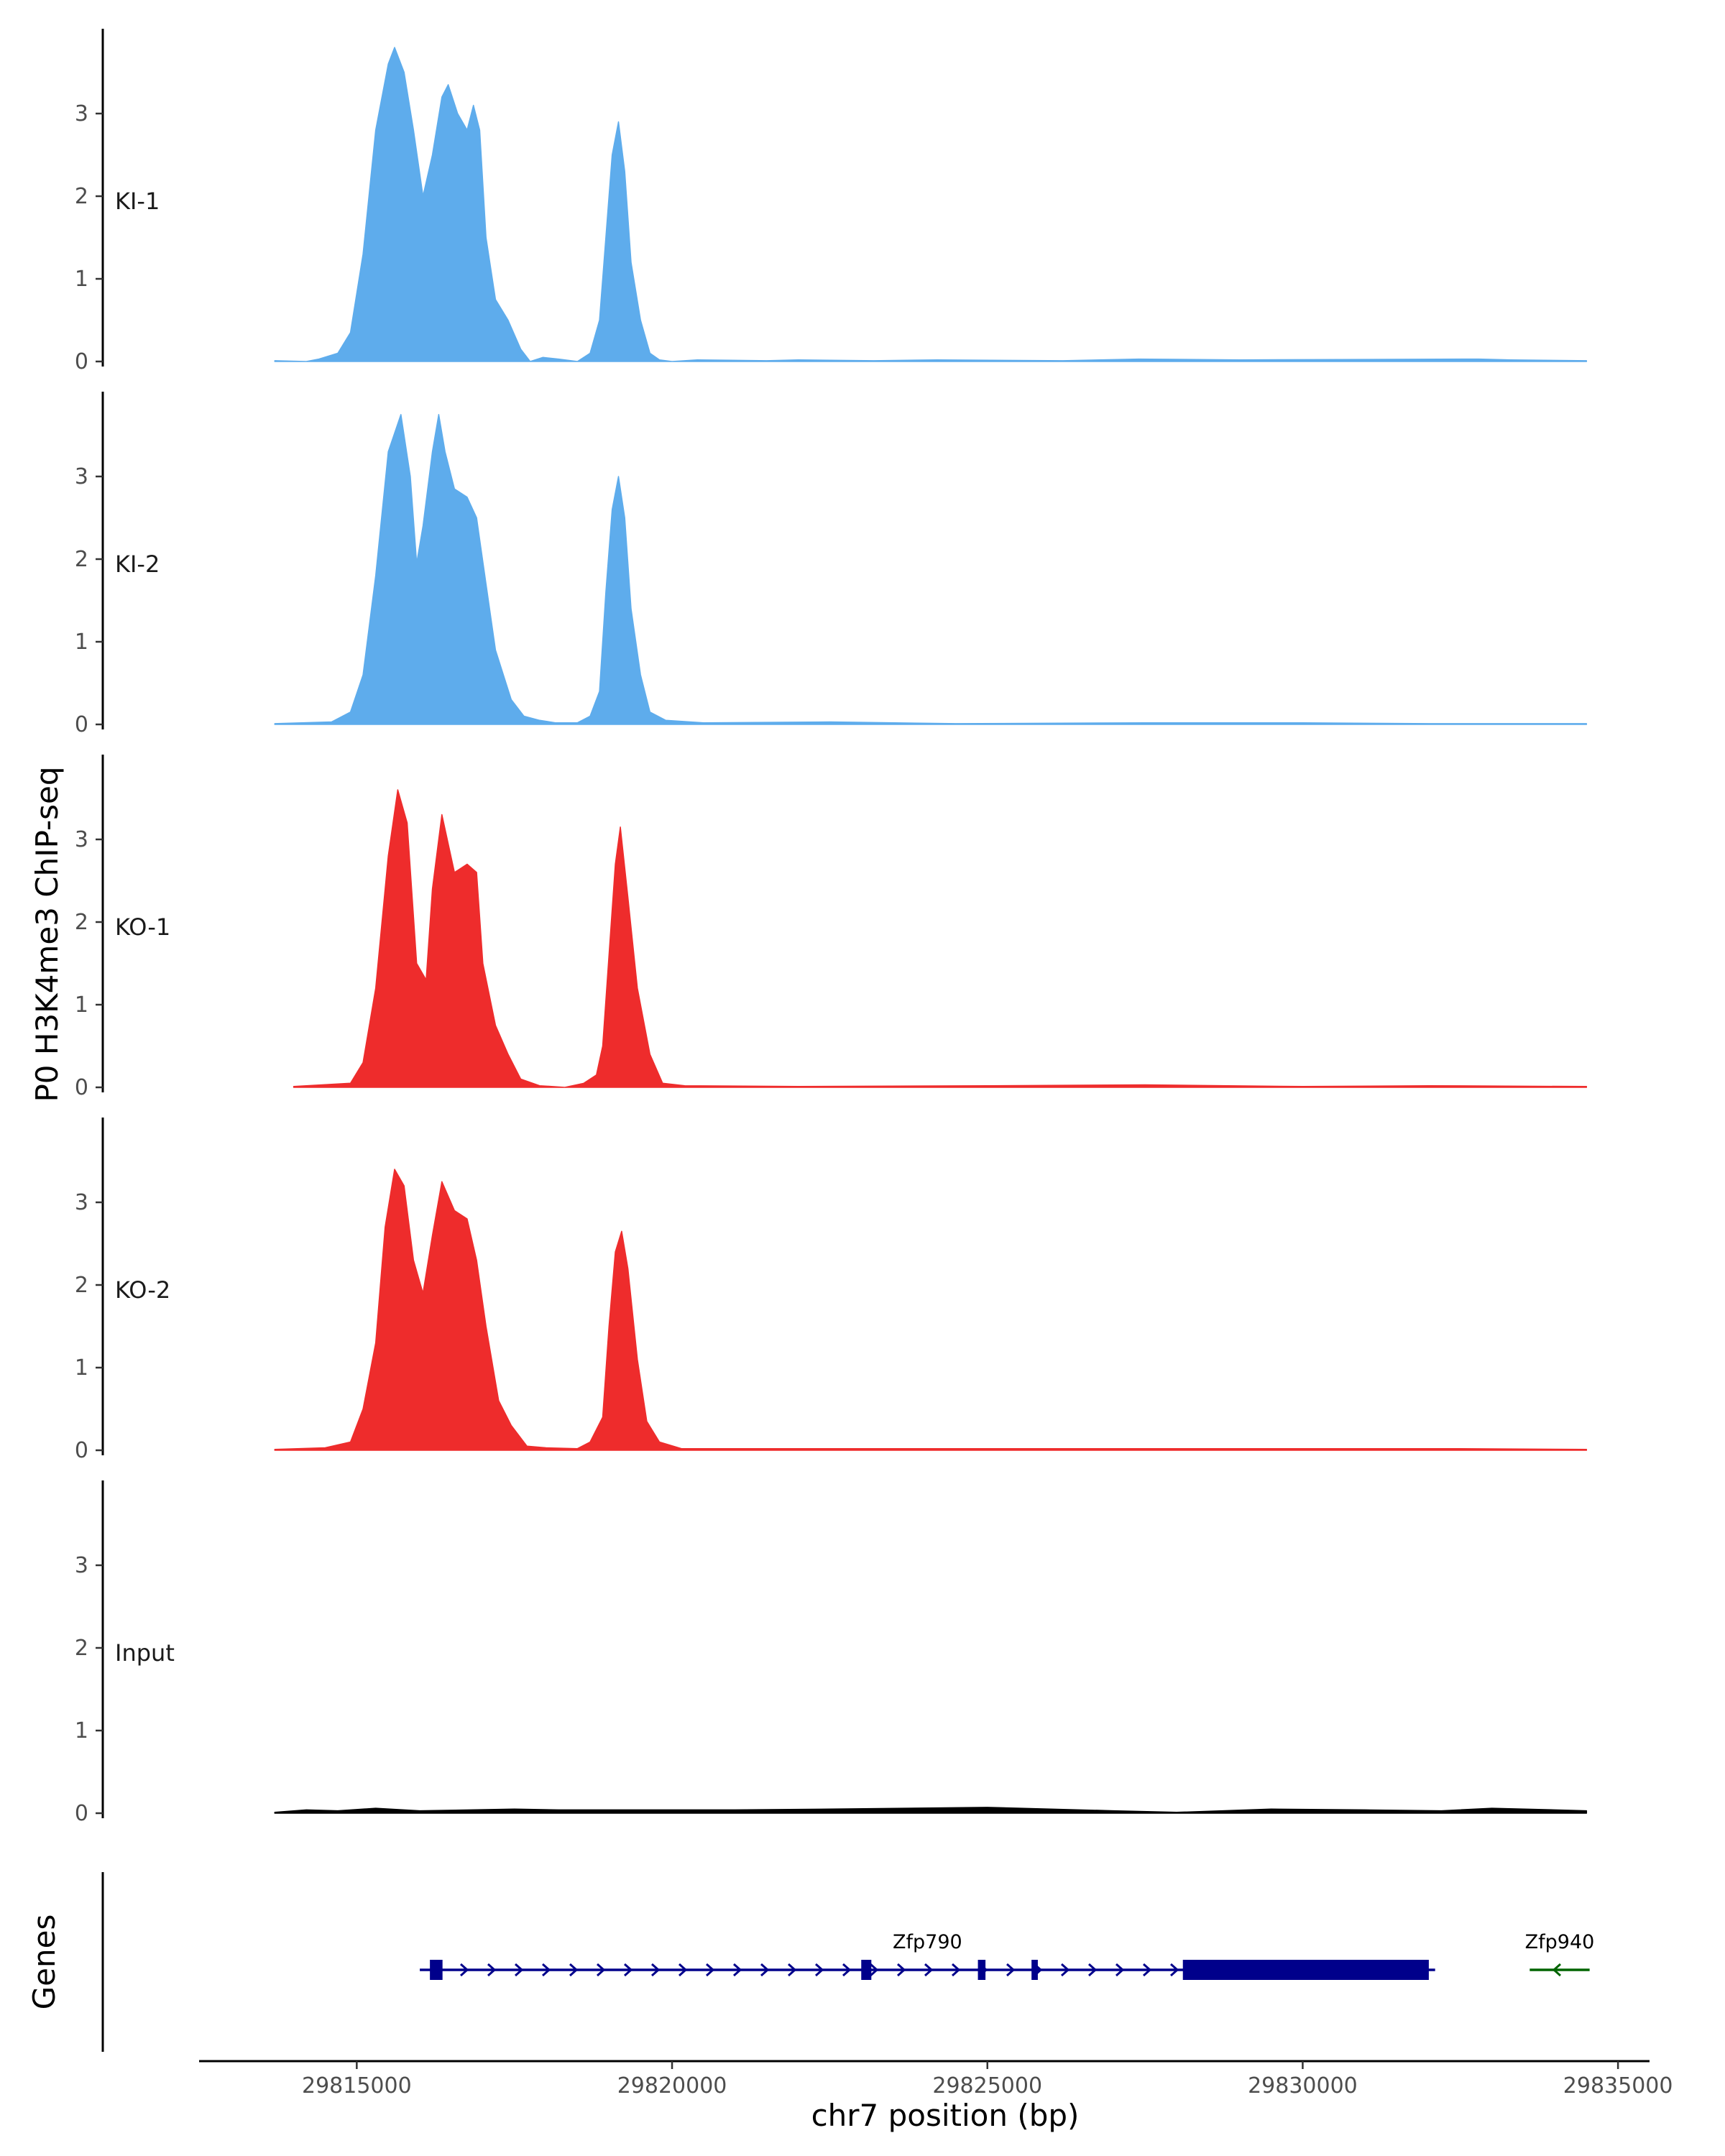 The image size is (1725, 2156). I want to click on track-label: KI-1, so click(137, 201).